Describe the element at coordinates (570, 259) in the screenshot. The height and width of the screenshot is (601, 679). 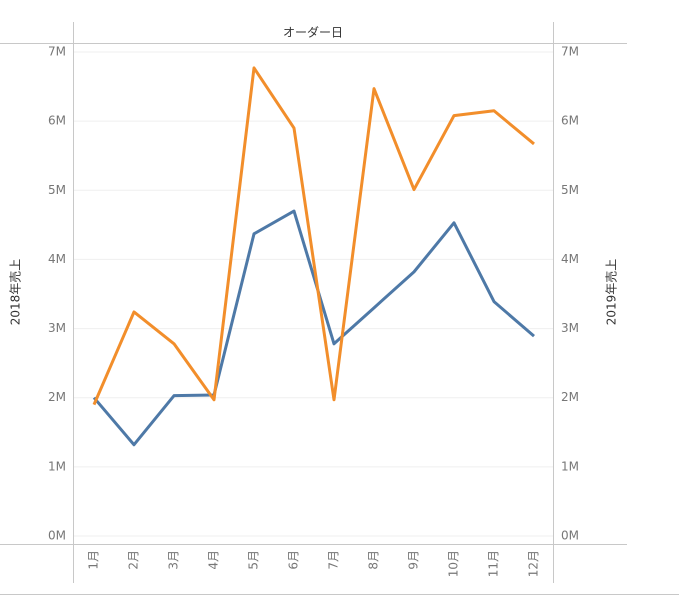
I see `y2-tick-label: 4M` at that location.